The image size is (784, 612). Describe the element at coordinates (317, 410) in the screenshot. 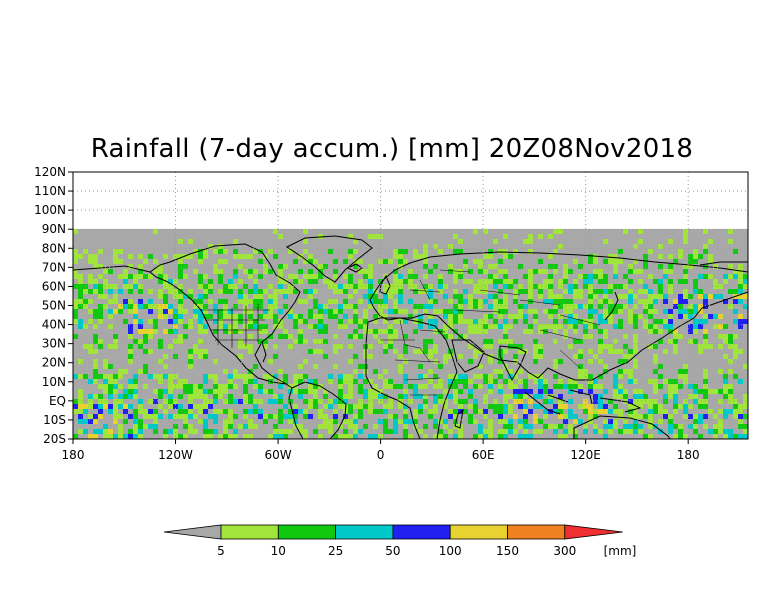

I see `south-america-coastline` at that location.